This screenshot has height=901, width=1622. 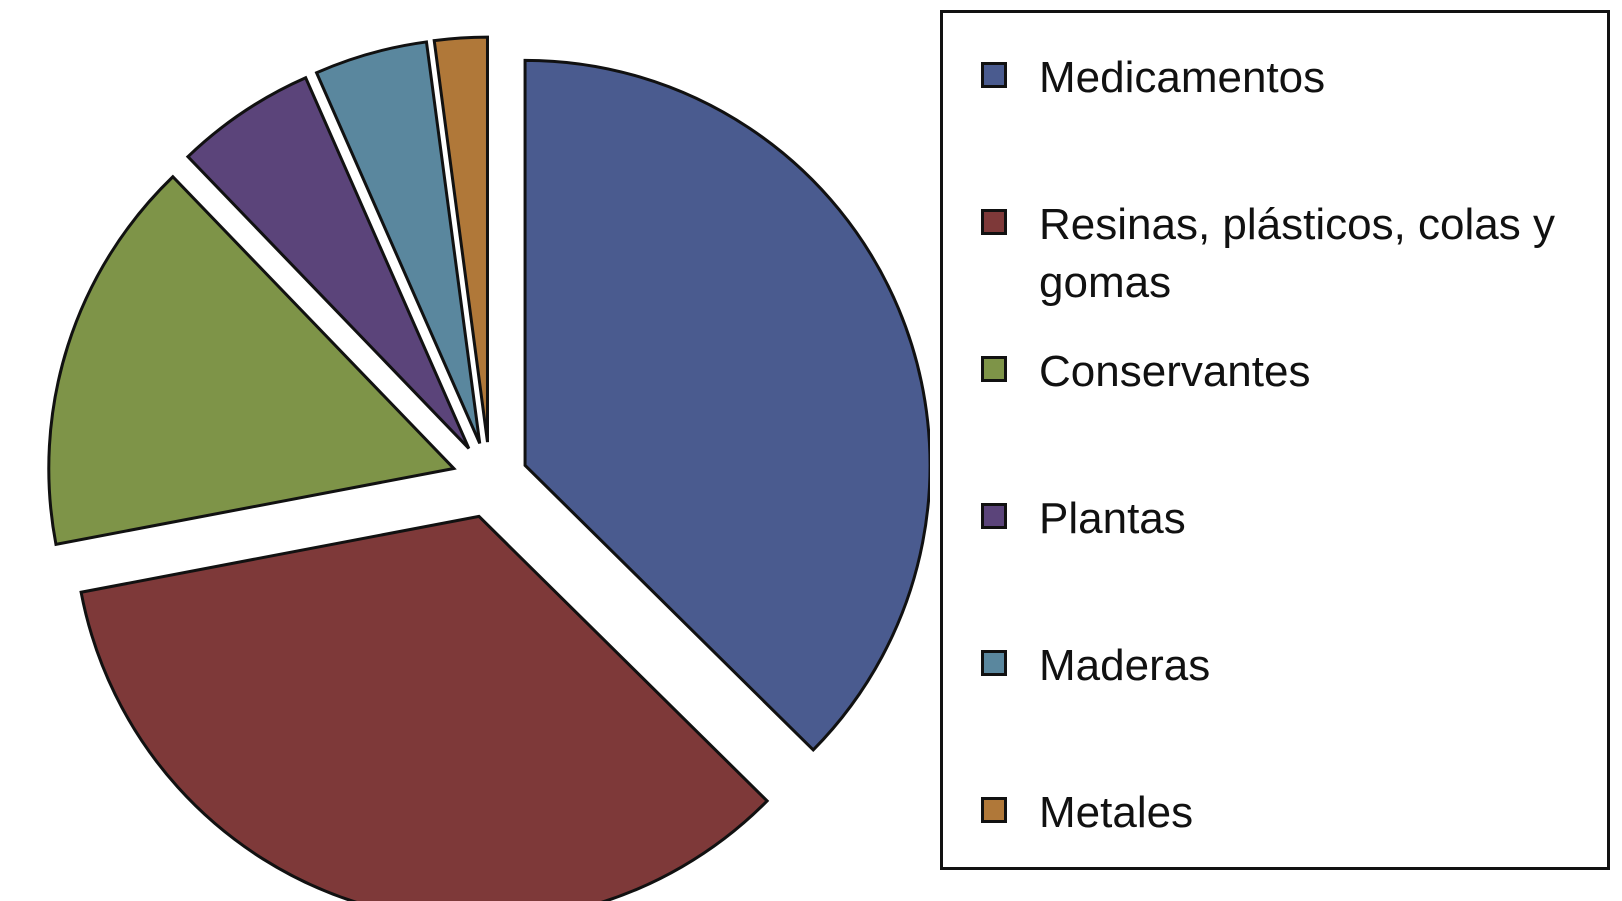 What do you see at coordinates (460, 239) in the screenshot?
I see `pie-slice-metales` at bounding box center [460, 239].